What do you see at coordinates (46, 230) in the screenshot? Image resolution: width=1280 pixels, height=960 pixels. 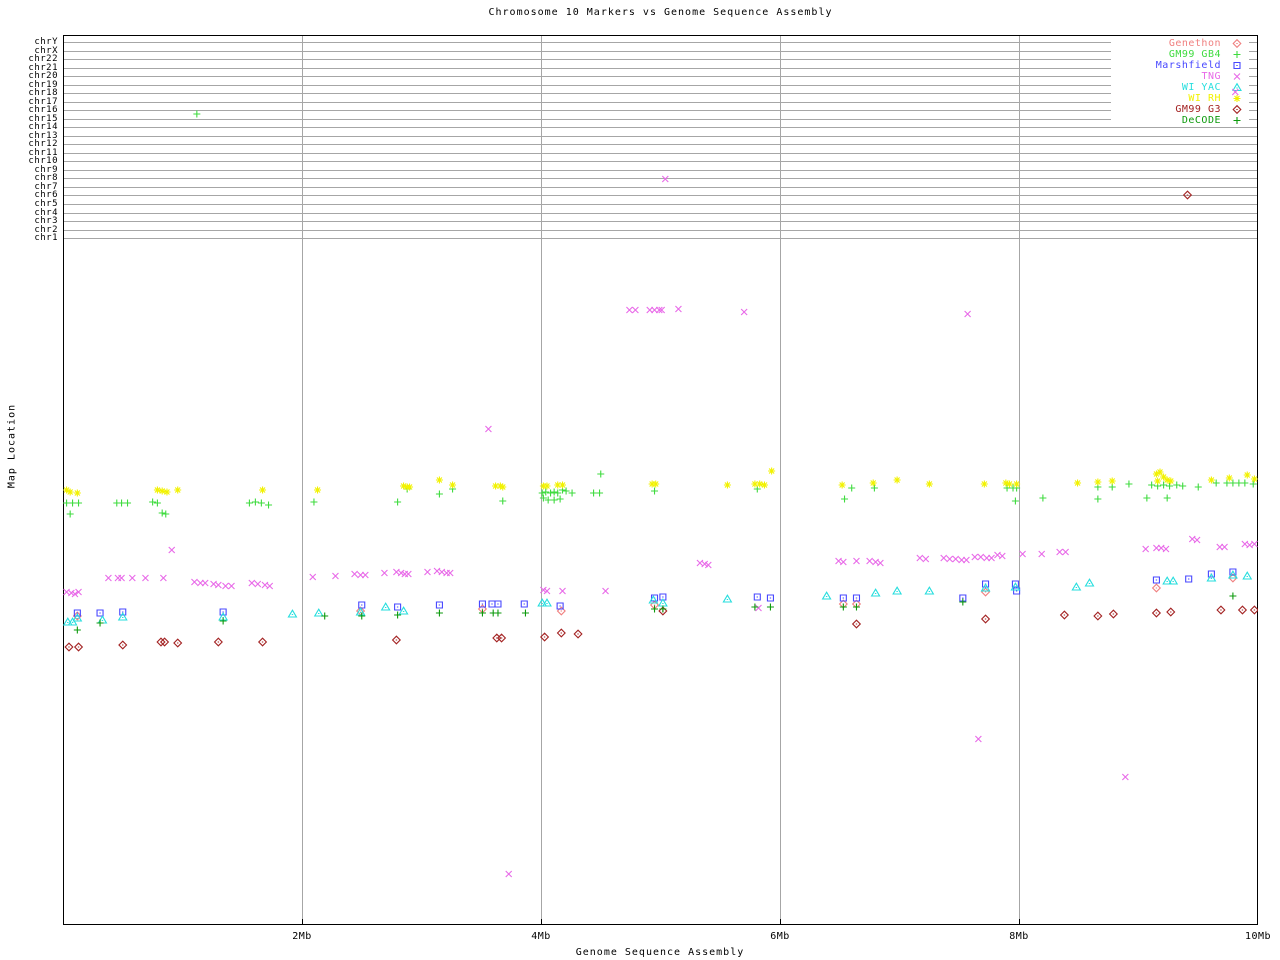 I see `chromosome-label: chr2` at bounding box center [46, 230].